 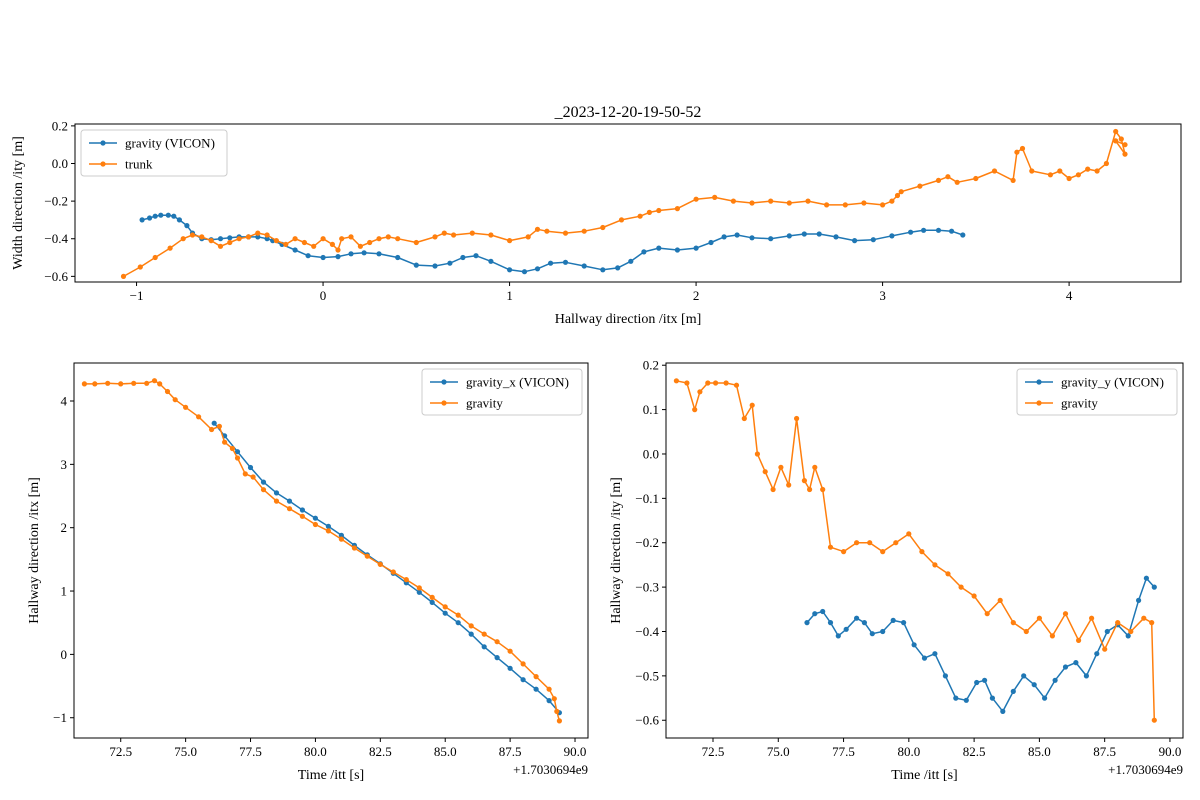 What do you see at coordinates (120, 751) in the screenshot?
I see `x-tick-label: 72.5` at bounding box center [120, 751].